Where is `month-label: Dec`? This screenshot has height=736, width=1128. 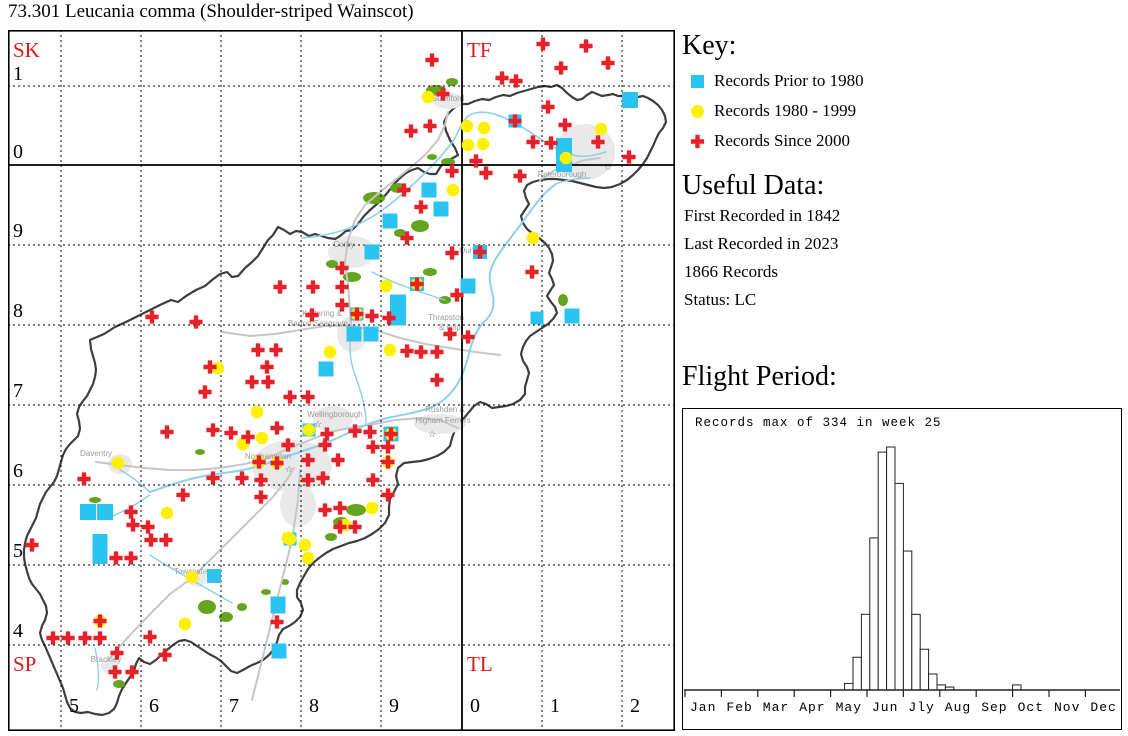
month-label: Dec is located at coordinates (1103, 707).